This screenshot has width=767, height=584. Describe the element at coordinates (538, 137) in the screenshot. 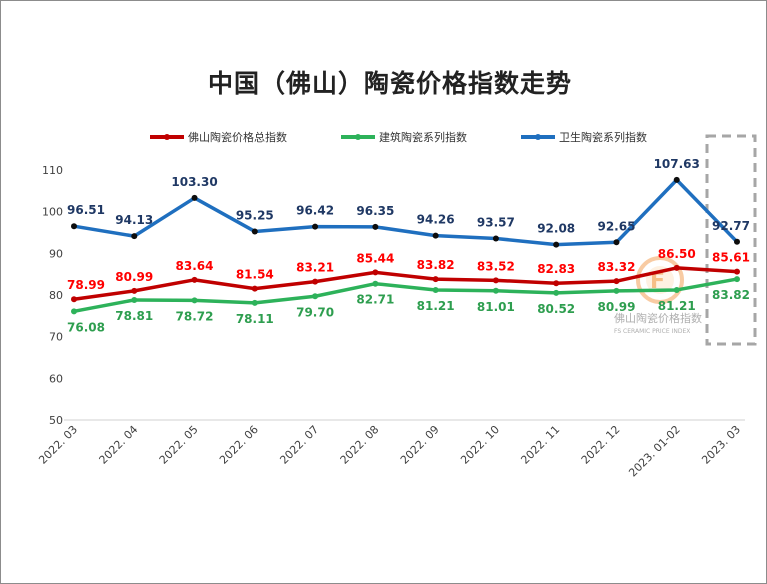

I see `legend-swatch-sanitary` at that location.